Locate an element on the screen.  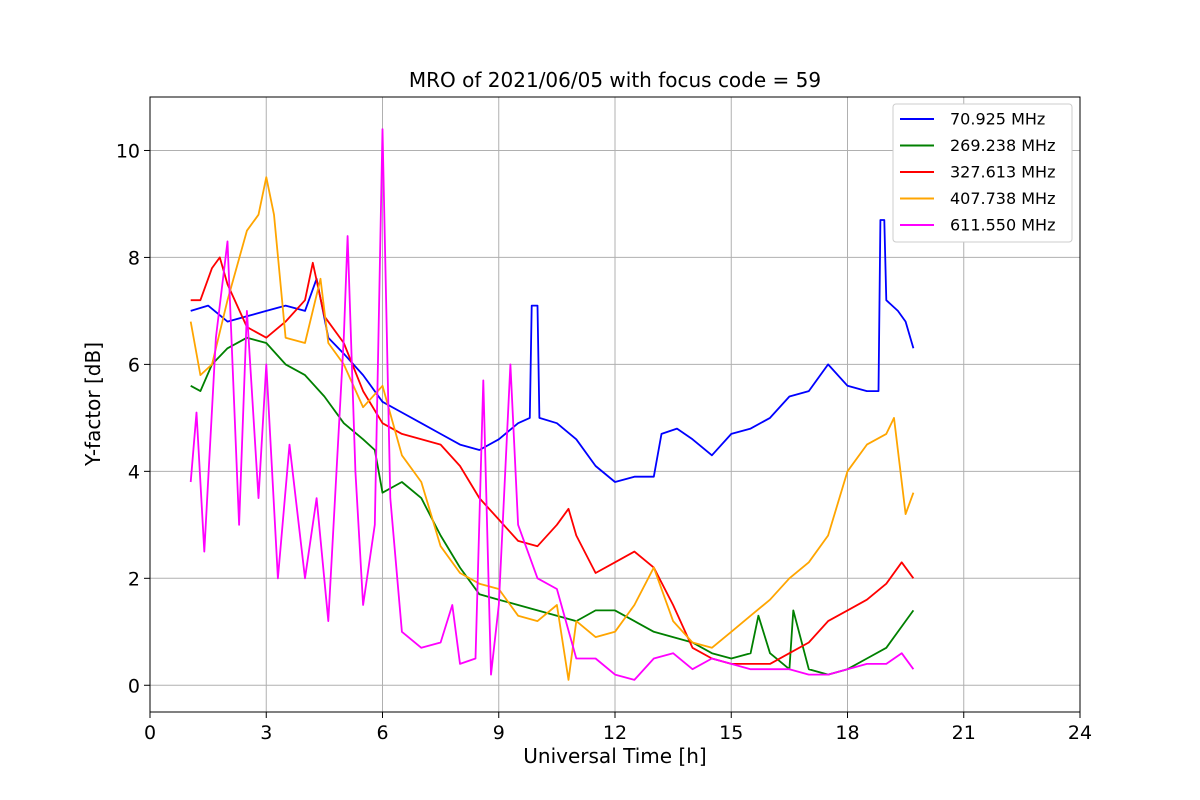
y-tick-label: 6 is located at coordinates (134, 365).